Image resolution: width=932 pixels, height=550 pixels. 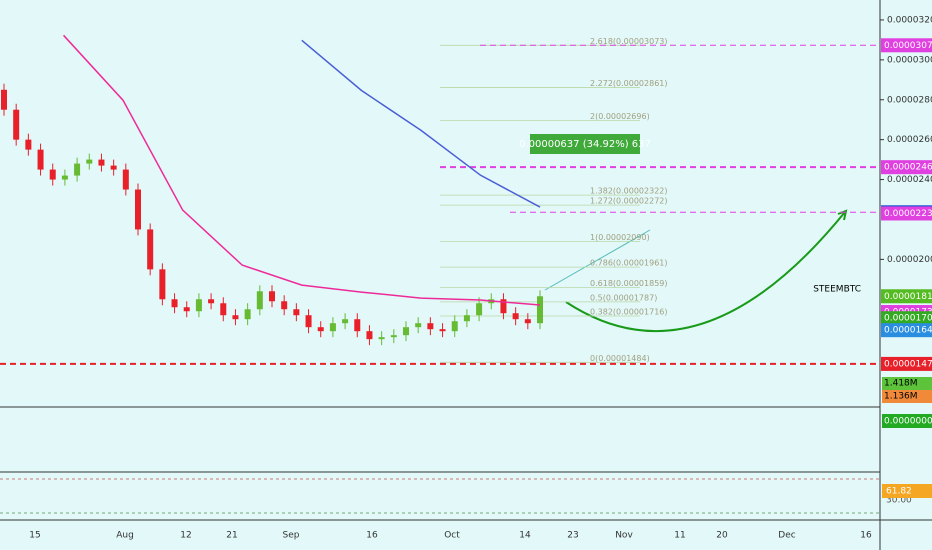 I want to click on fib-label: 1.272(0.00002272), so click(x=629, y=201).